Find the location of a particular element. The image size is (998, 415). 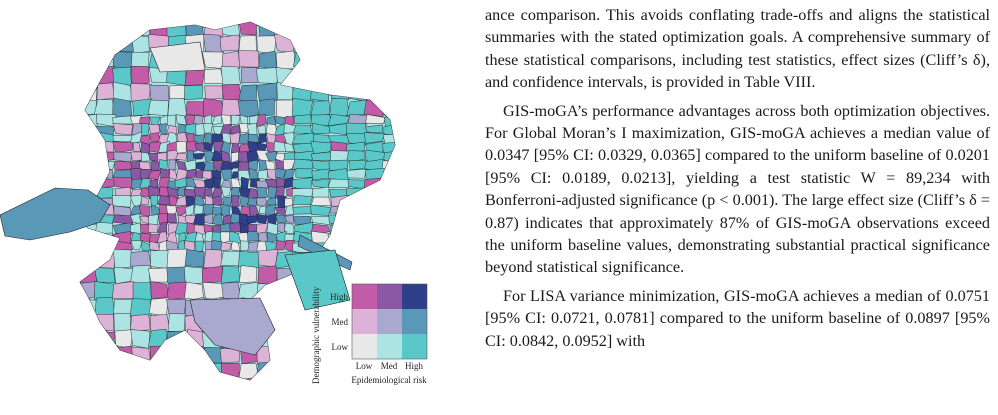

legend-y-level-low: Low is located at coordinates (340, 347).